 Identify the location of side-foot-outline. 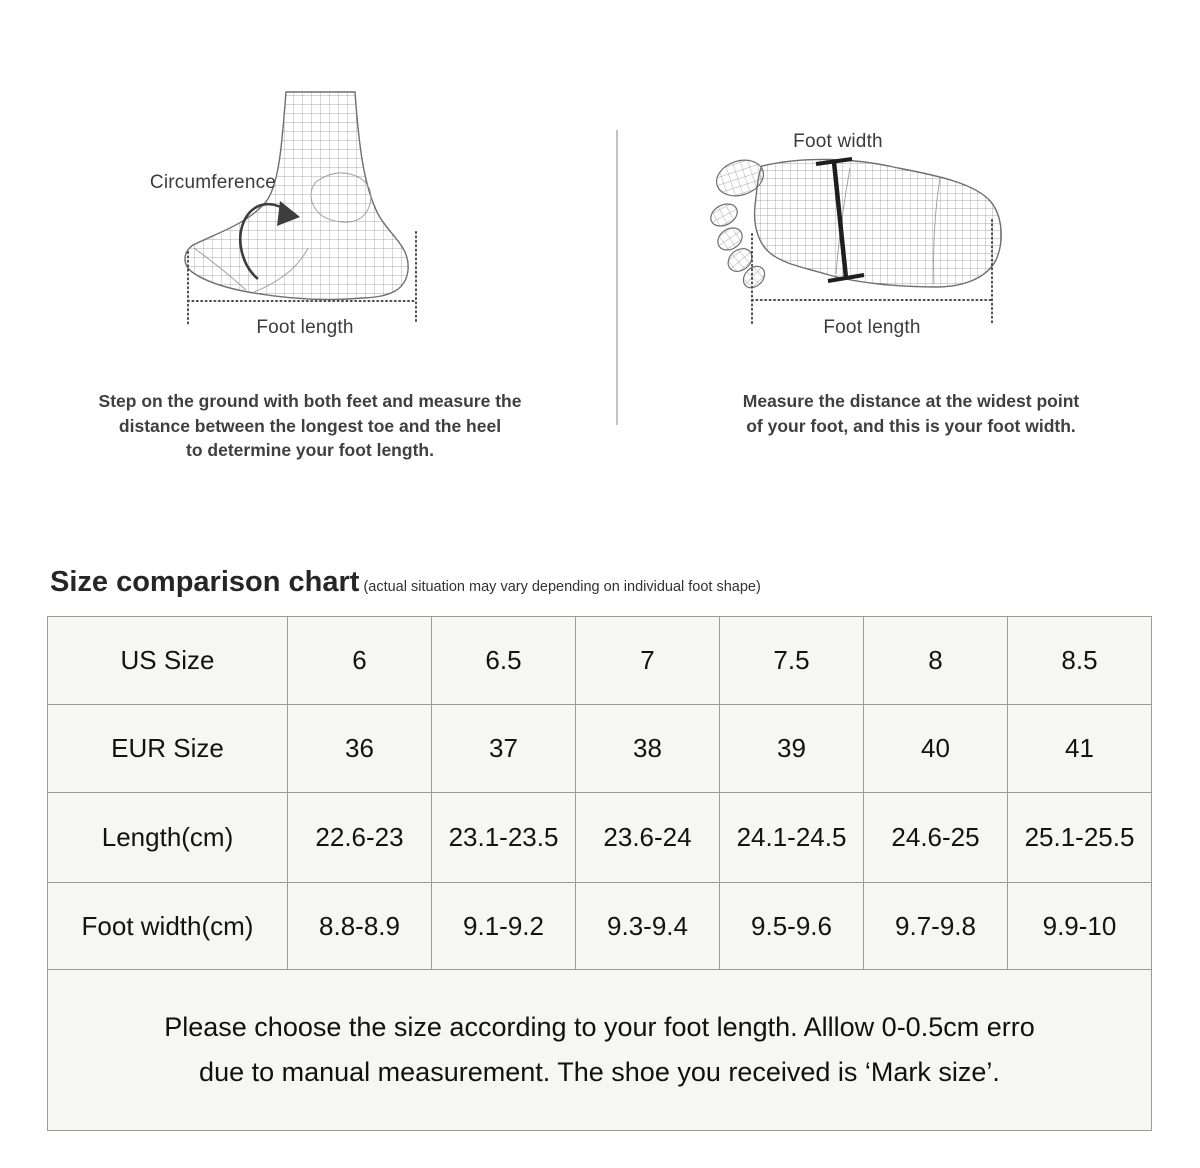
(296, 196).